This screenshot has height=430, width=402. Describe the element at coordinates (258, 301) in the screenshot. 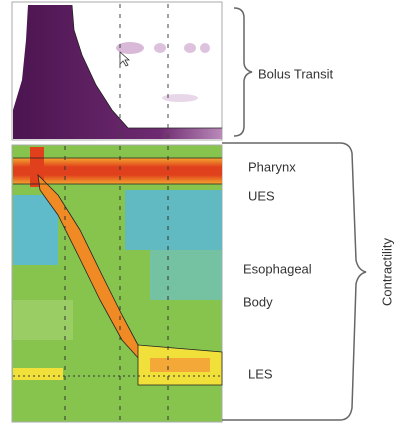

I see `region-label: Body` at that location.